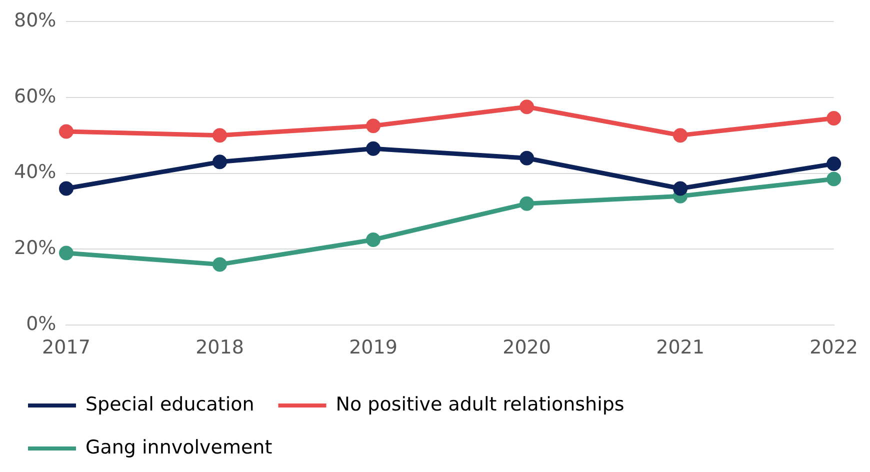 This screenshot has width=870, height=472. What do you see at coordinates (41, 324) in the screenshot?
I see `y-tick-label: 0%` at bounding box center [41, 324].